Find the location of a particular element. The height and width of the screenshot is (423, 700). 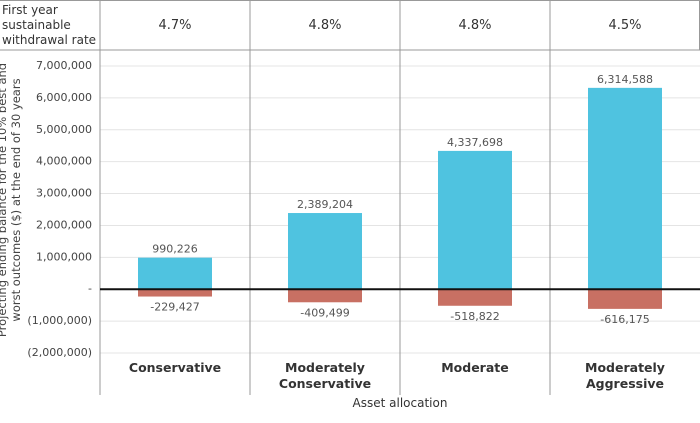

y-tick-label: 4,000,000 is located at coordinates (64, 161).